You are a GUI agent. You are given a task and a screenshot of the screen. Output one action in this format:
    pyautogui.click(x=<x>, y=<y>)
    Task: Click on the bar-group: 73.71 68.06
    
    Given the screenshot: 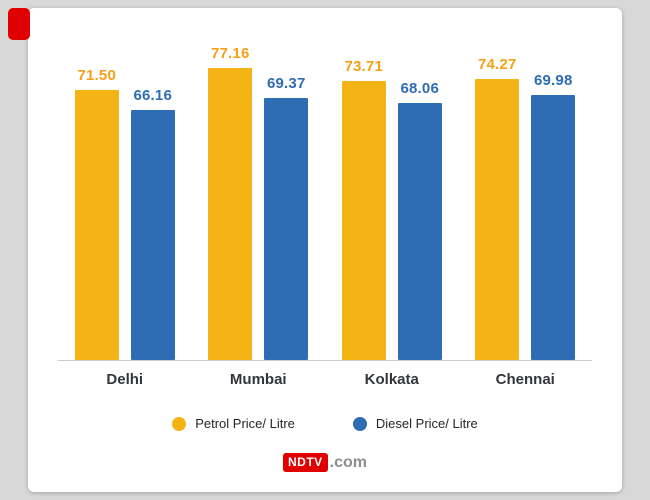 What is the action you would take?
    pyautogui.click(x=391, y=209)
    